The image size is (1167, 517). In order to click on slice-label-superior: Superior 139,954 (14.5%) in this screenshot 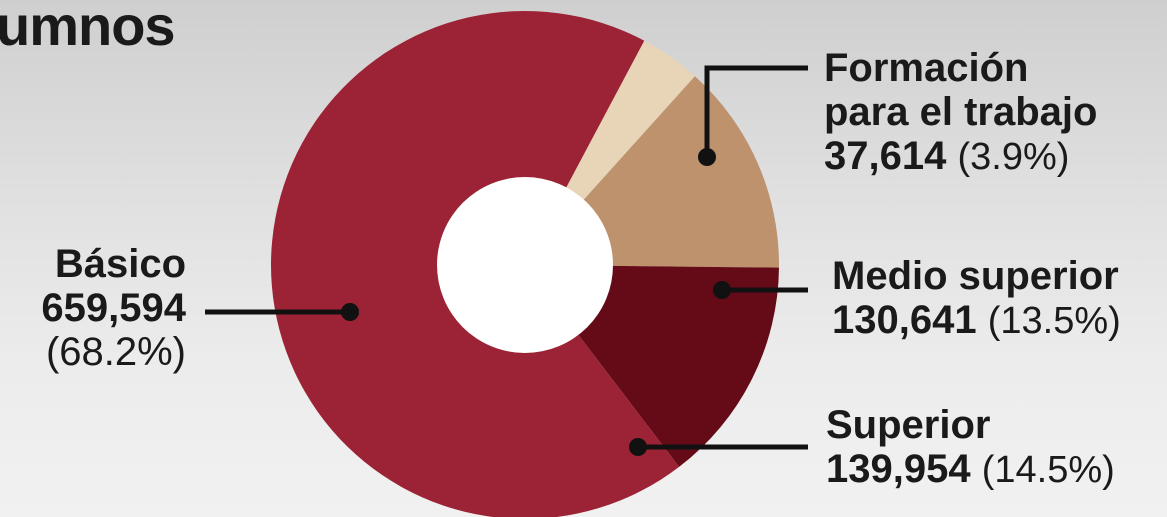, I will do `click(970, 447)`.